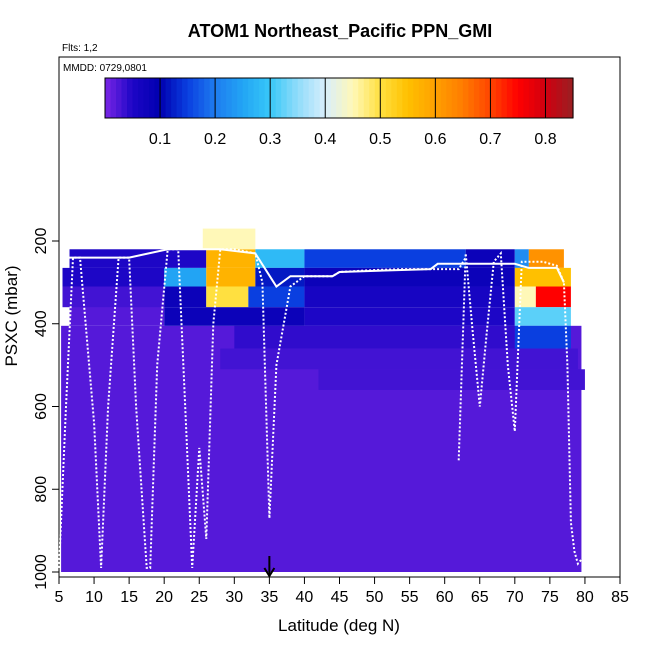 The height and width of the screenshot is (650, 650). I want to click on x-tick-label: 40, so click(305, 597).